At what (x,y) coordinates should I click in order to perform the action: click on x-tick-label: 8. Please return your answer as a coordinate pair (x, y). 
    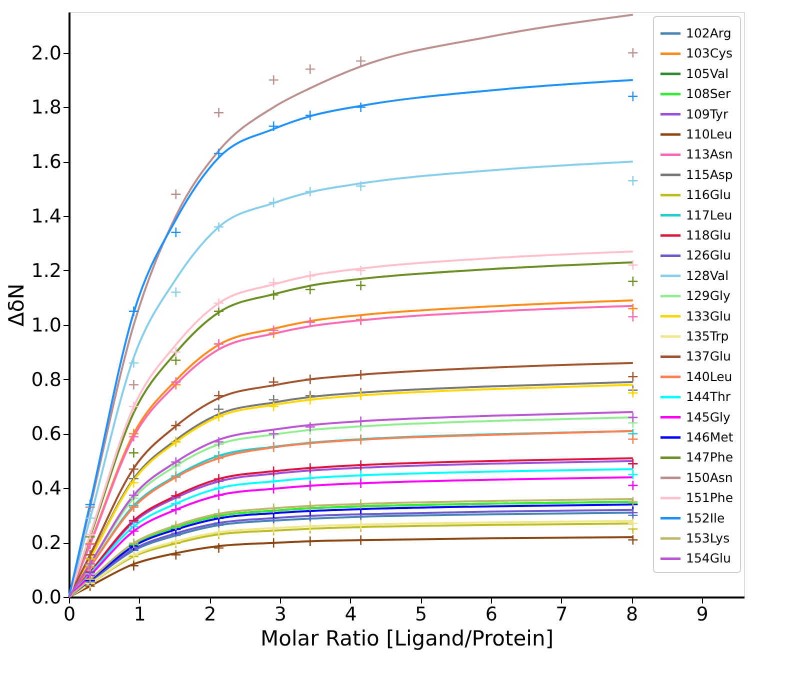
    Looking at the image, I should click on (632, 615).